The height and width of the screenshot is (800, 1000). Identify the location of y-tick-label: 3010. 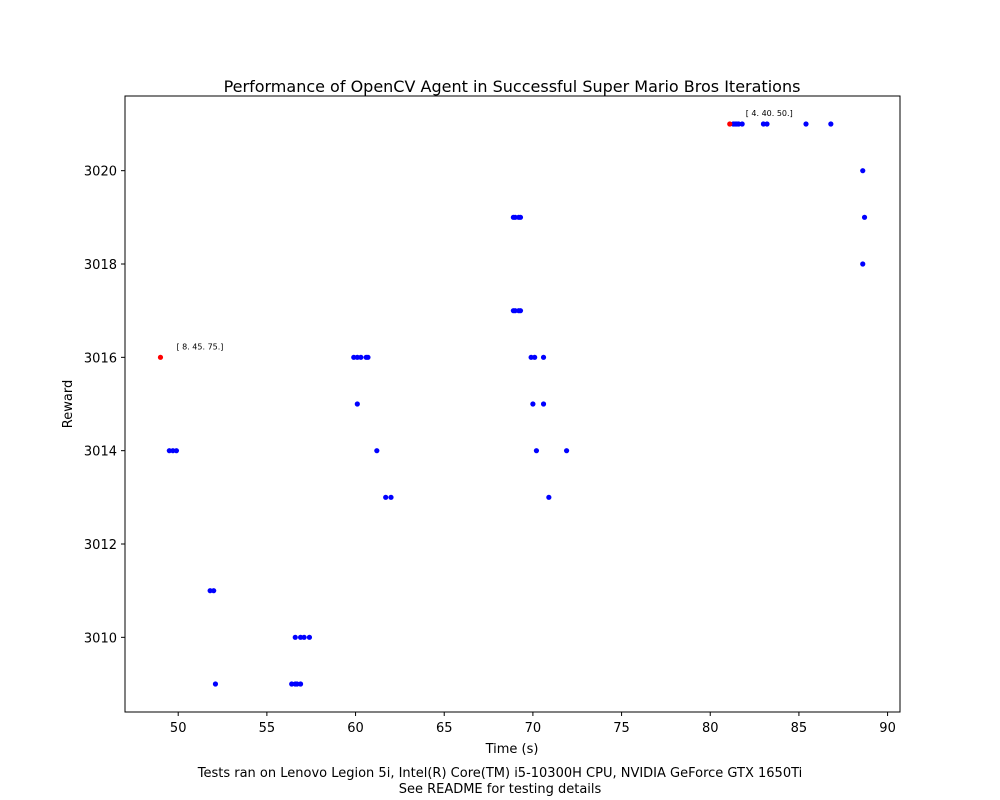
(100, 638).